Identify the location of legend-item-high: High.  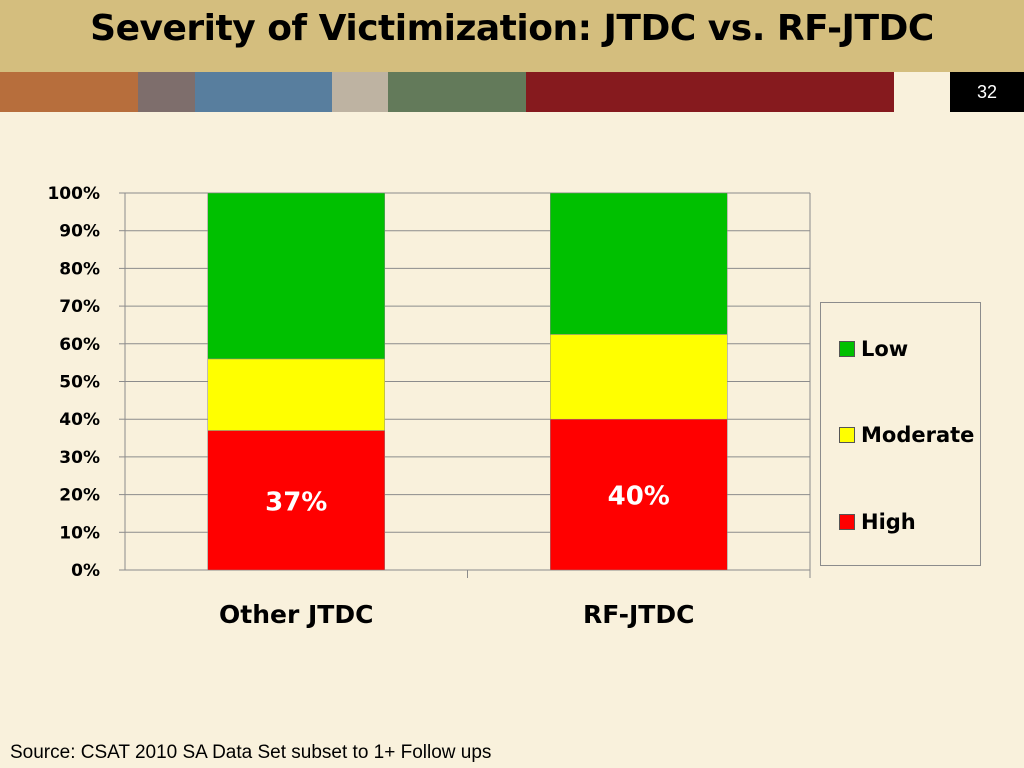
(877, 522).